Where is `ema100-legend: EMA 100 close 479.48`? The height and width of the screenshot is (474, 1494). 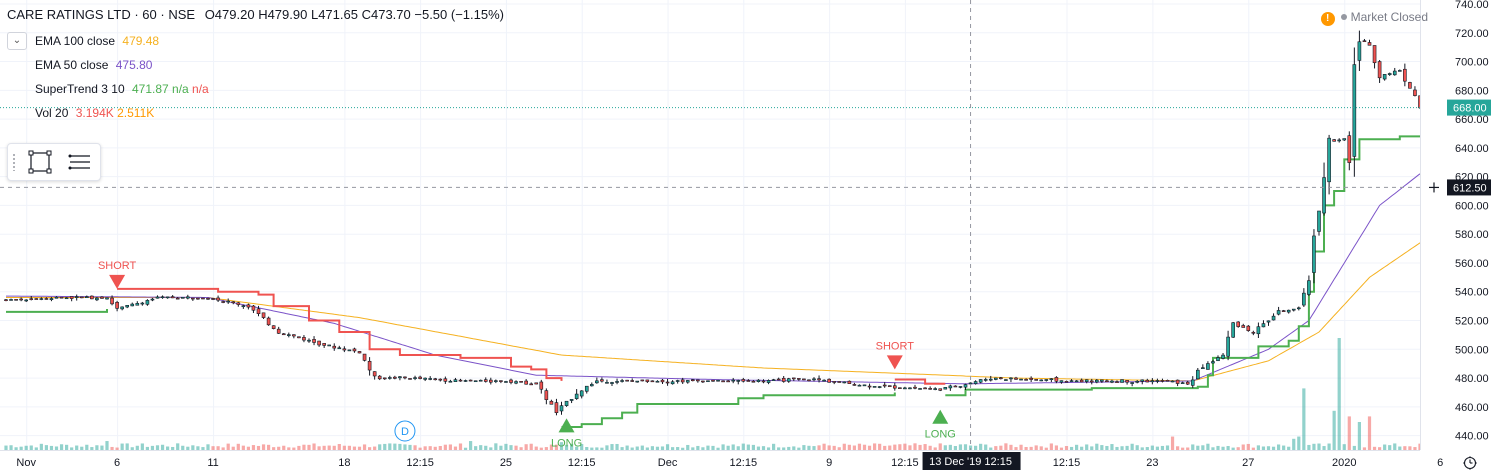 ema100-legend: EMA 100 close 479.48 is located at coordinates (97, 41).